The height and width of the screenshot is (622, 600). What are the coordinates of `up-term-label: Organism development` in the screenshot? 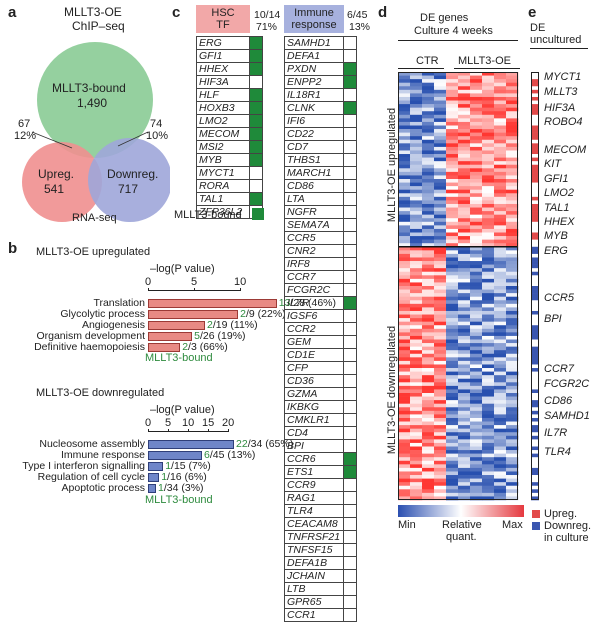 It's located at (90, 336).